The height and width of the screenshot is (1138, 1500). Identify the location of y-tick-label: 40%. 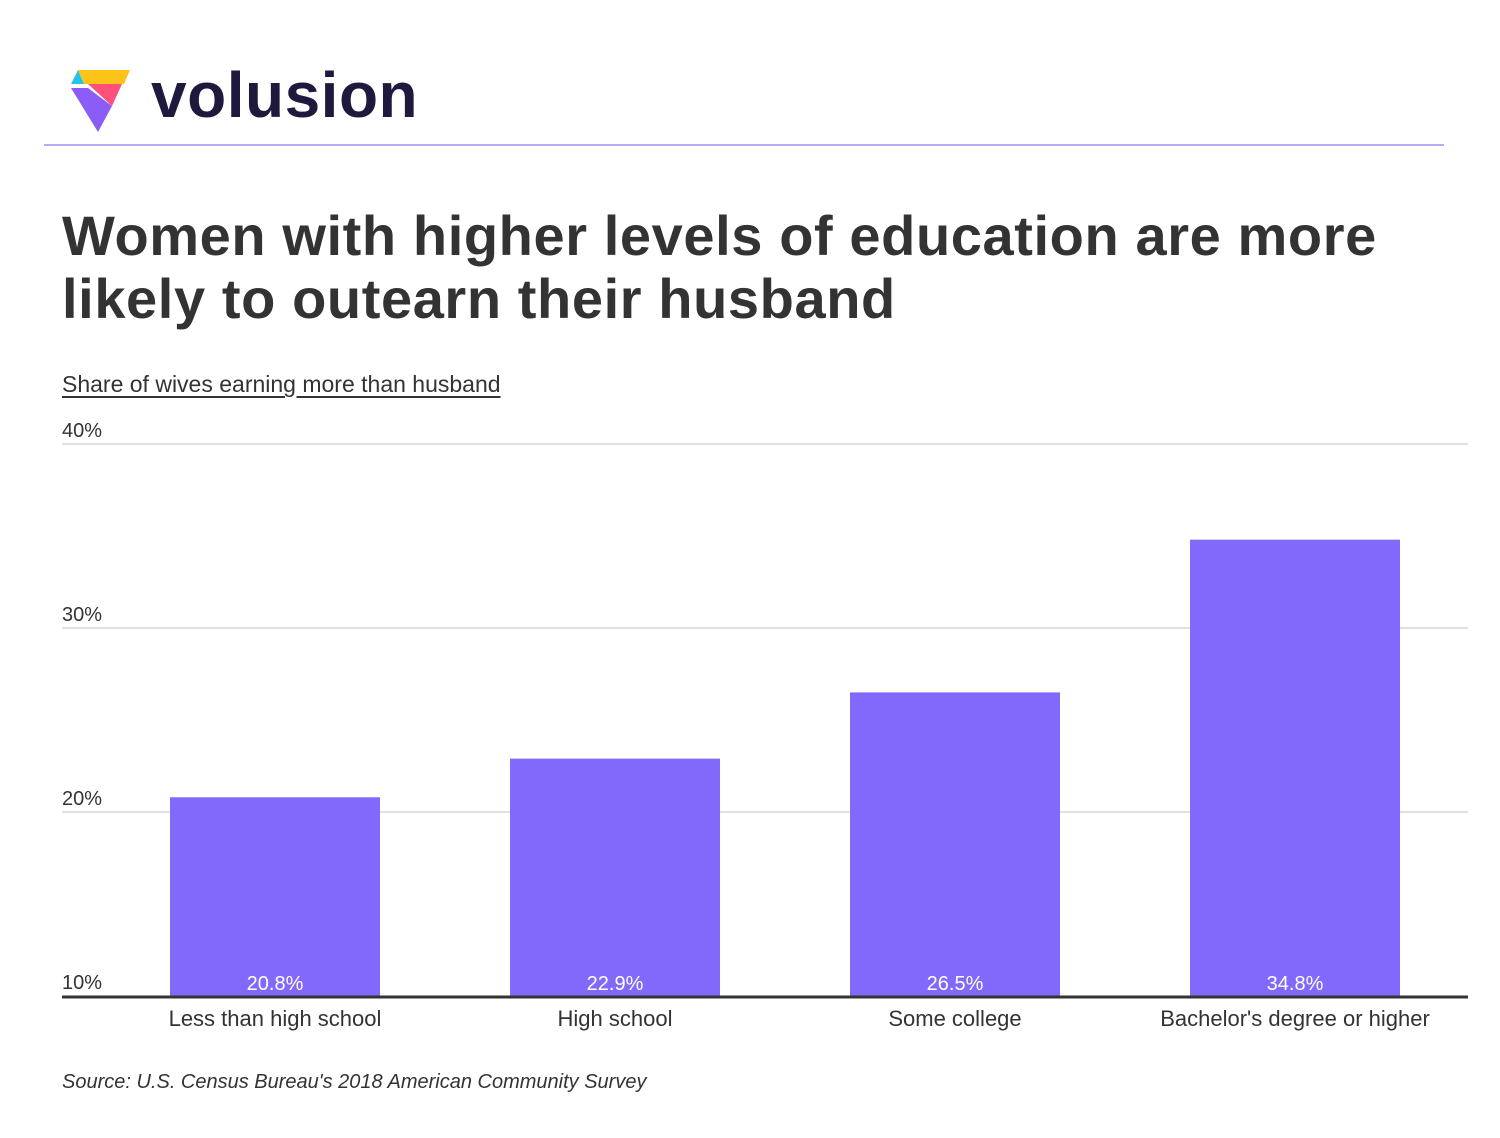
(82, 431).